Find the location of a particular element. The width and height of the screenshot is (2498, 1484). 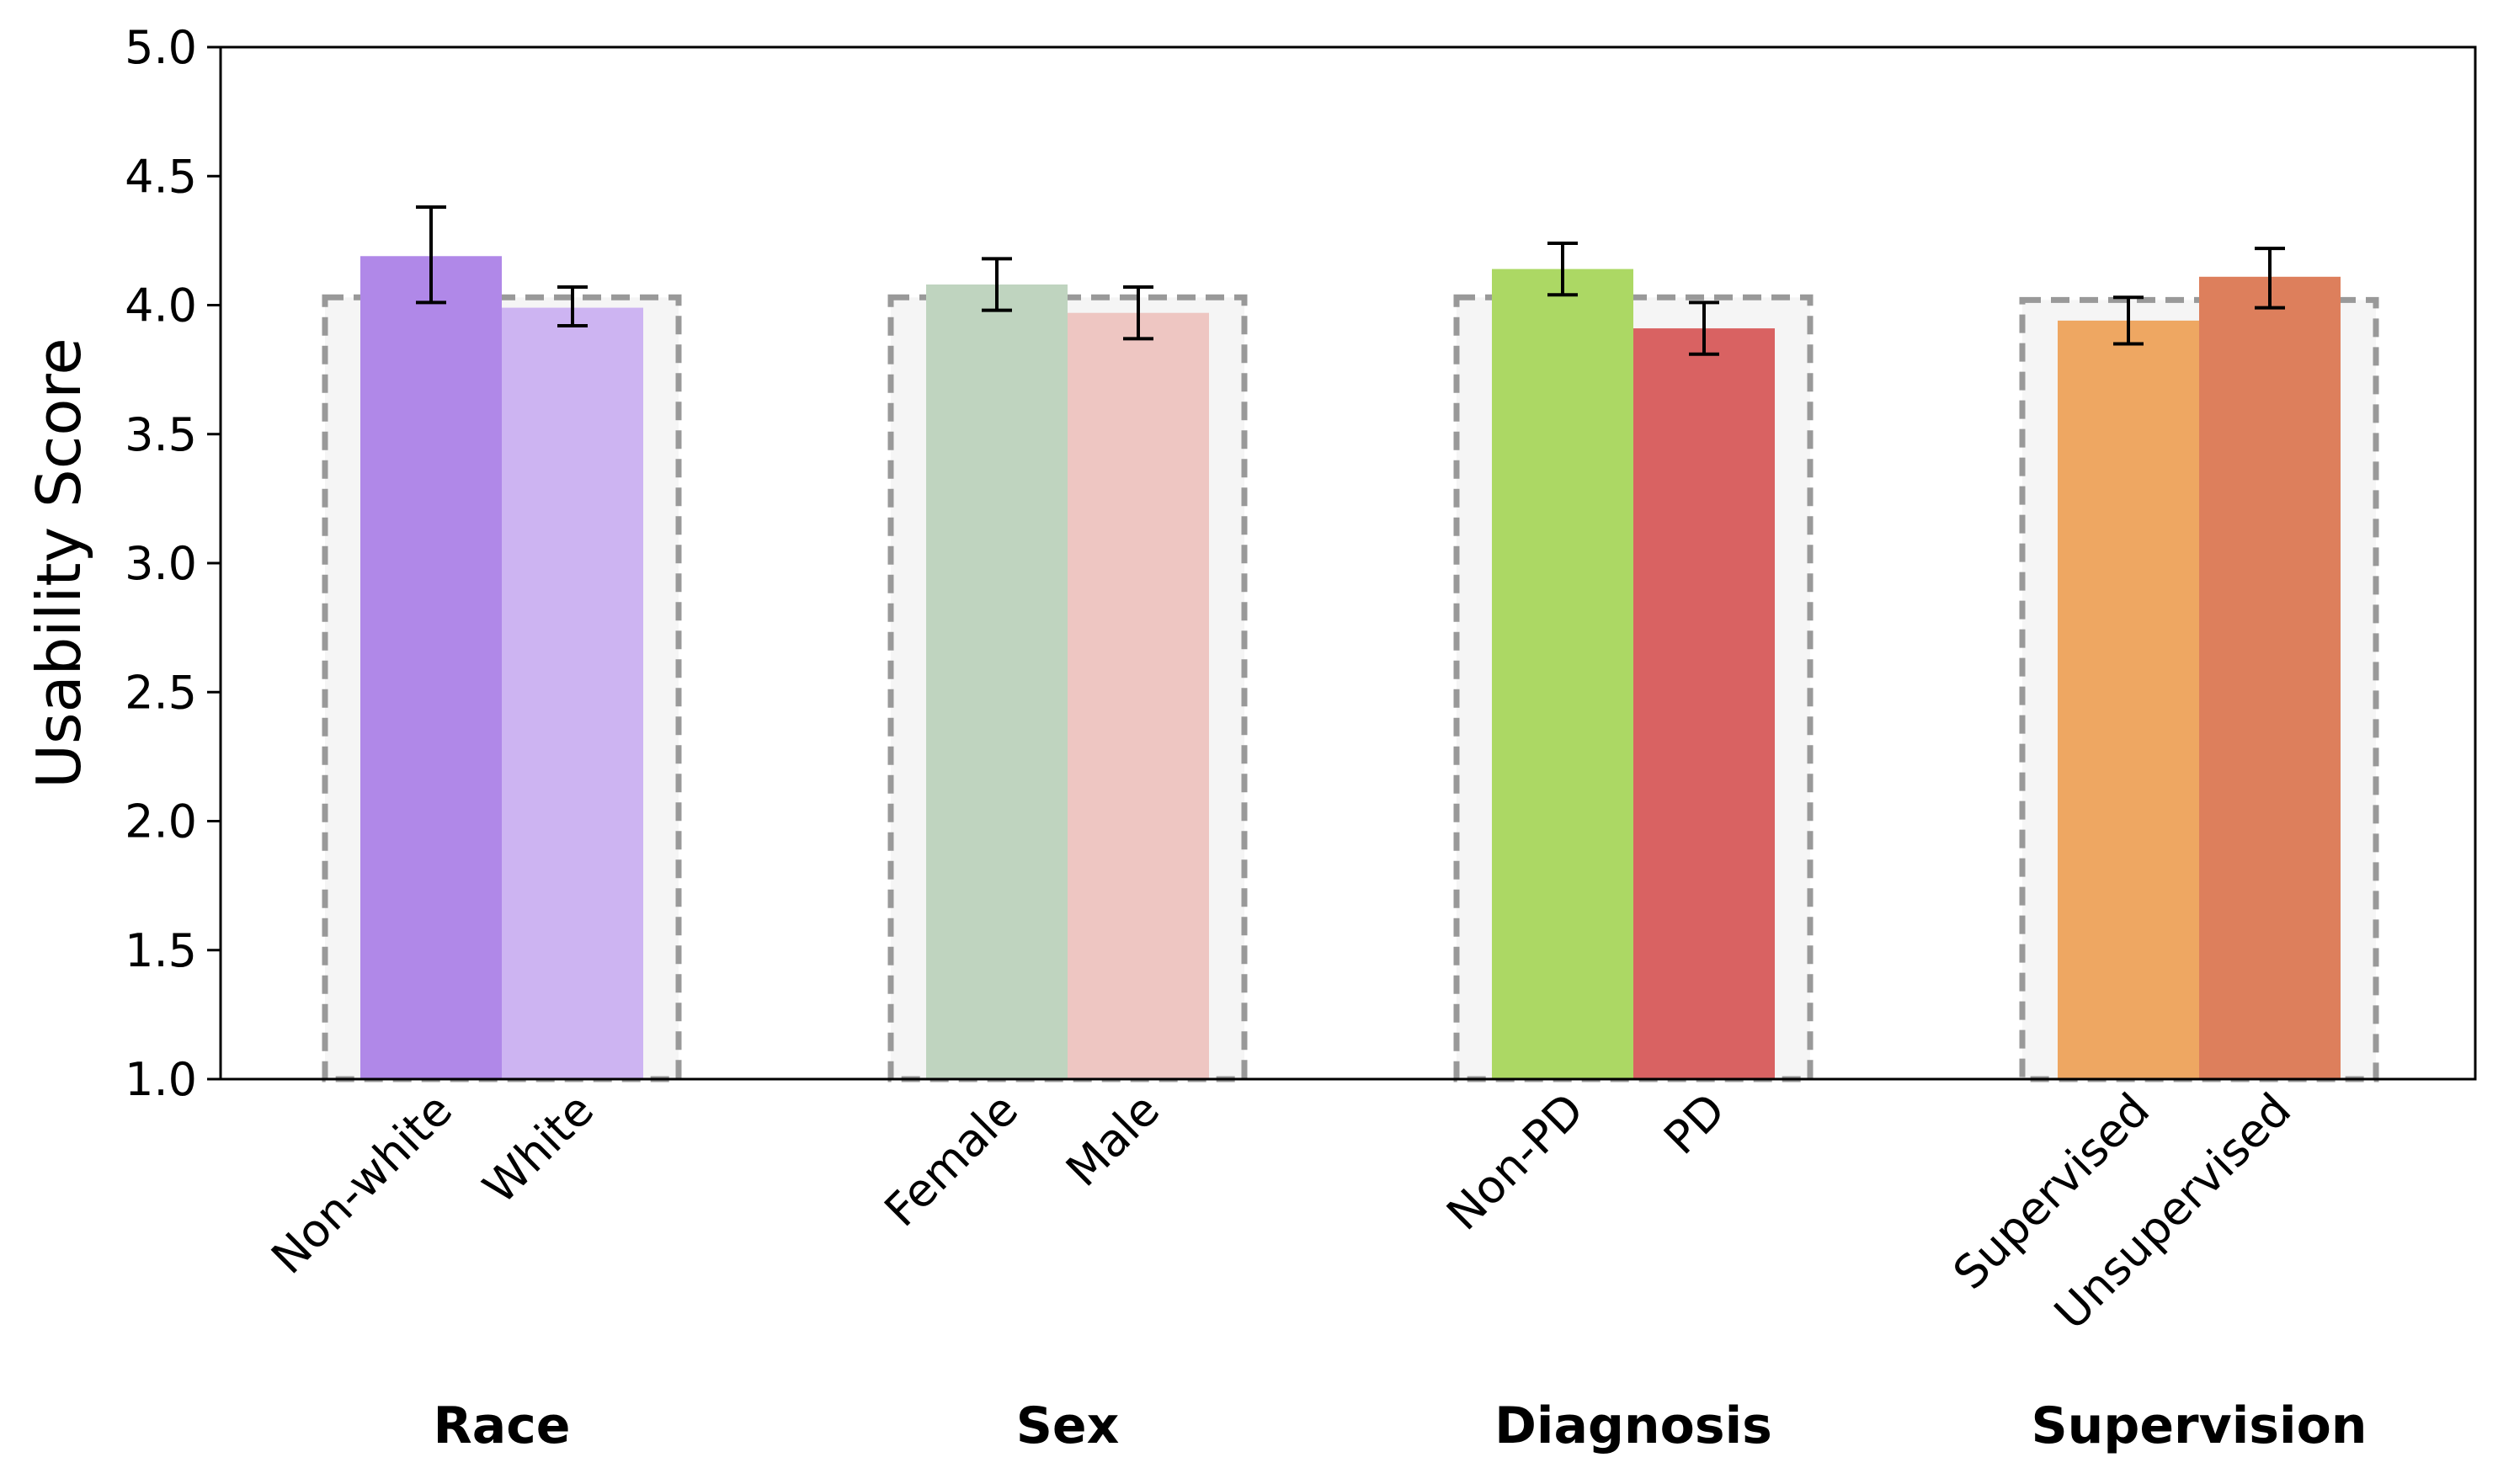

bar-label: Female is located at coordinates (952, 1160).